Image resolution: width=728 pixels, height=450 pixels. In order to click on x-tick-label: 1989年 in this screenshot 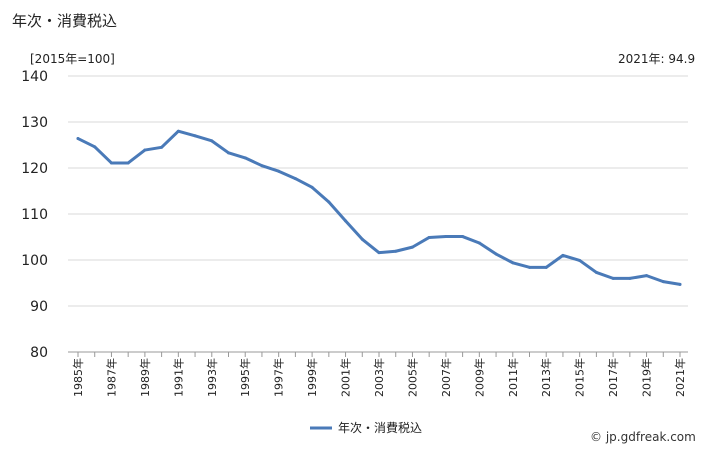, I will do `click(145, 377)`.